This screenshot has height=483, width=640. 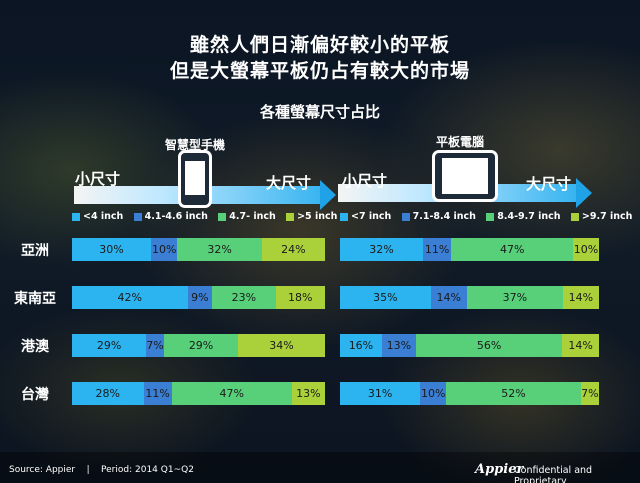 What do you see at coordinates (98, 179) in the screenshot?
I see `left-small-label: 小尺寸` at bounding box center [98, 179].